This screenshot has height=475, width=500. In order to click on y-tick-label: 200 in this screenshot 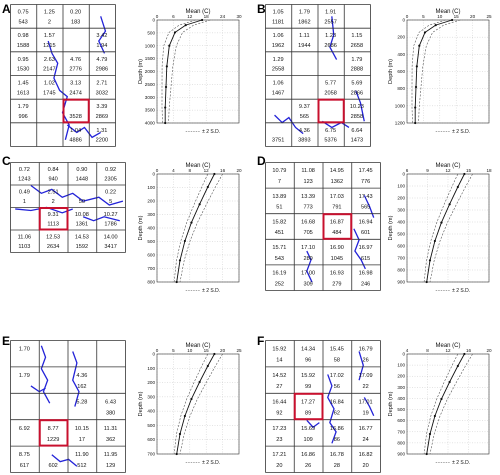, I will do `click(151, 201)`.